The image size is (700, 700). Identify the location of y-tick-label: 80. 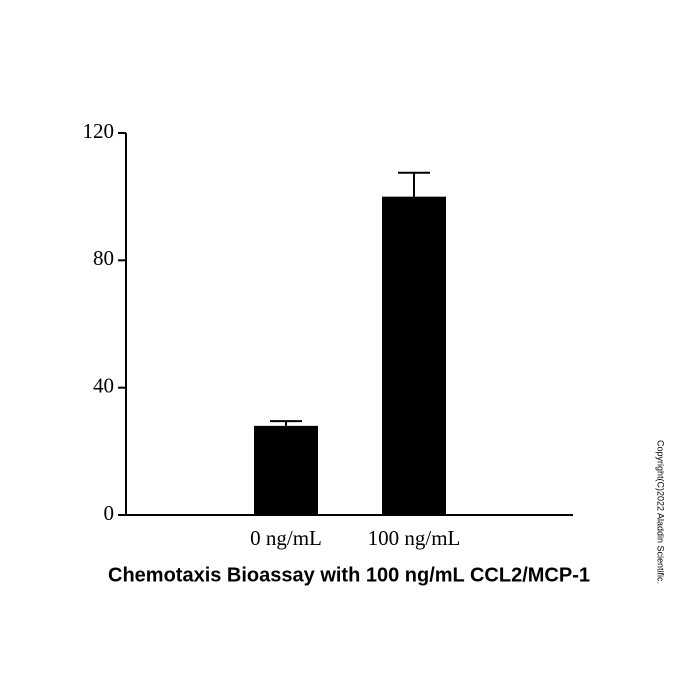
(103, 258).